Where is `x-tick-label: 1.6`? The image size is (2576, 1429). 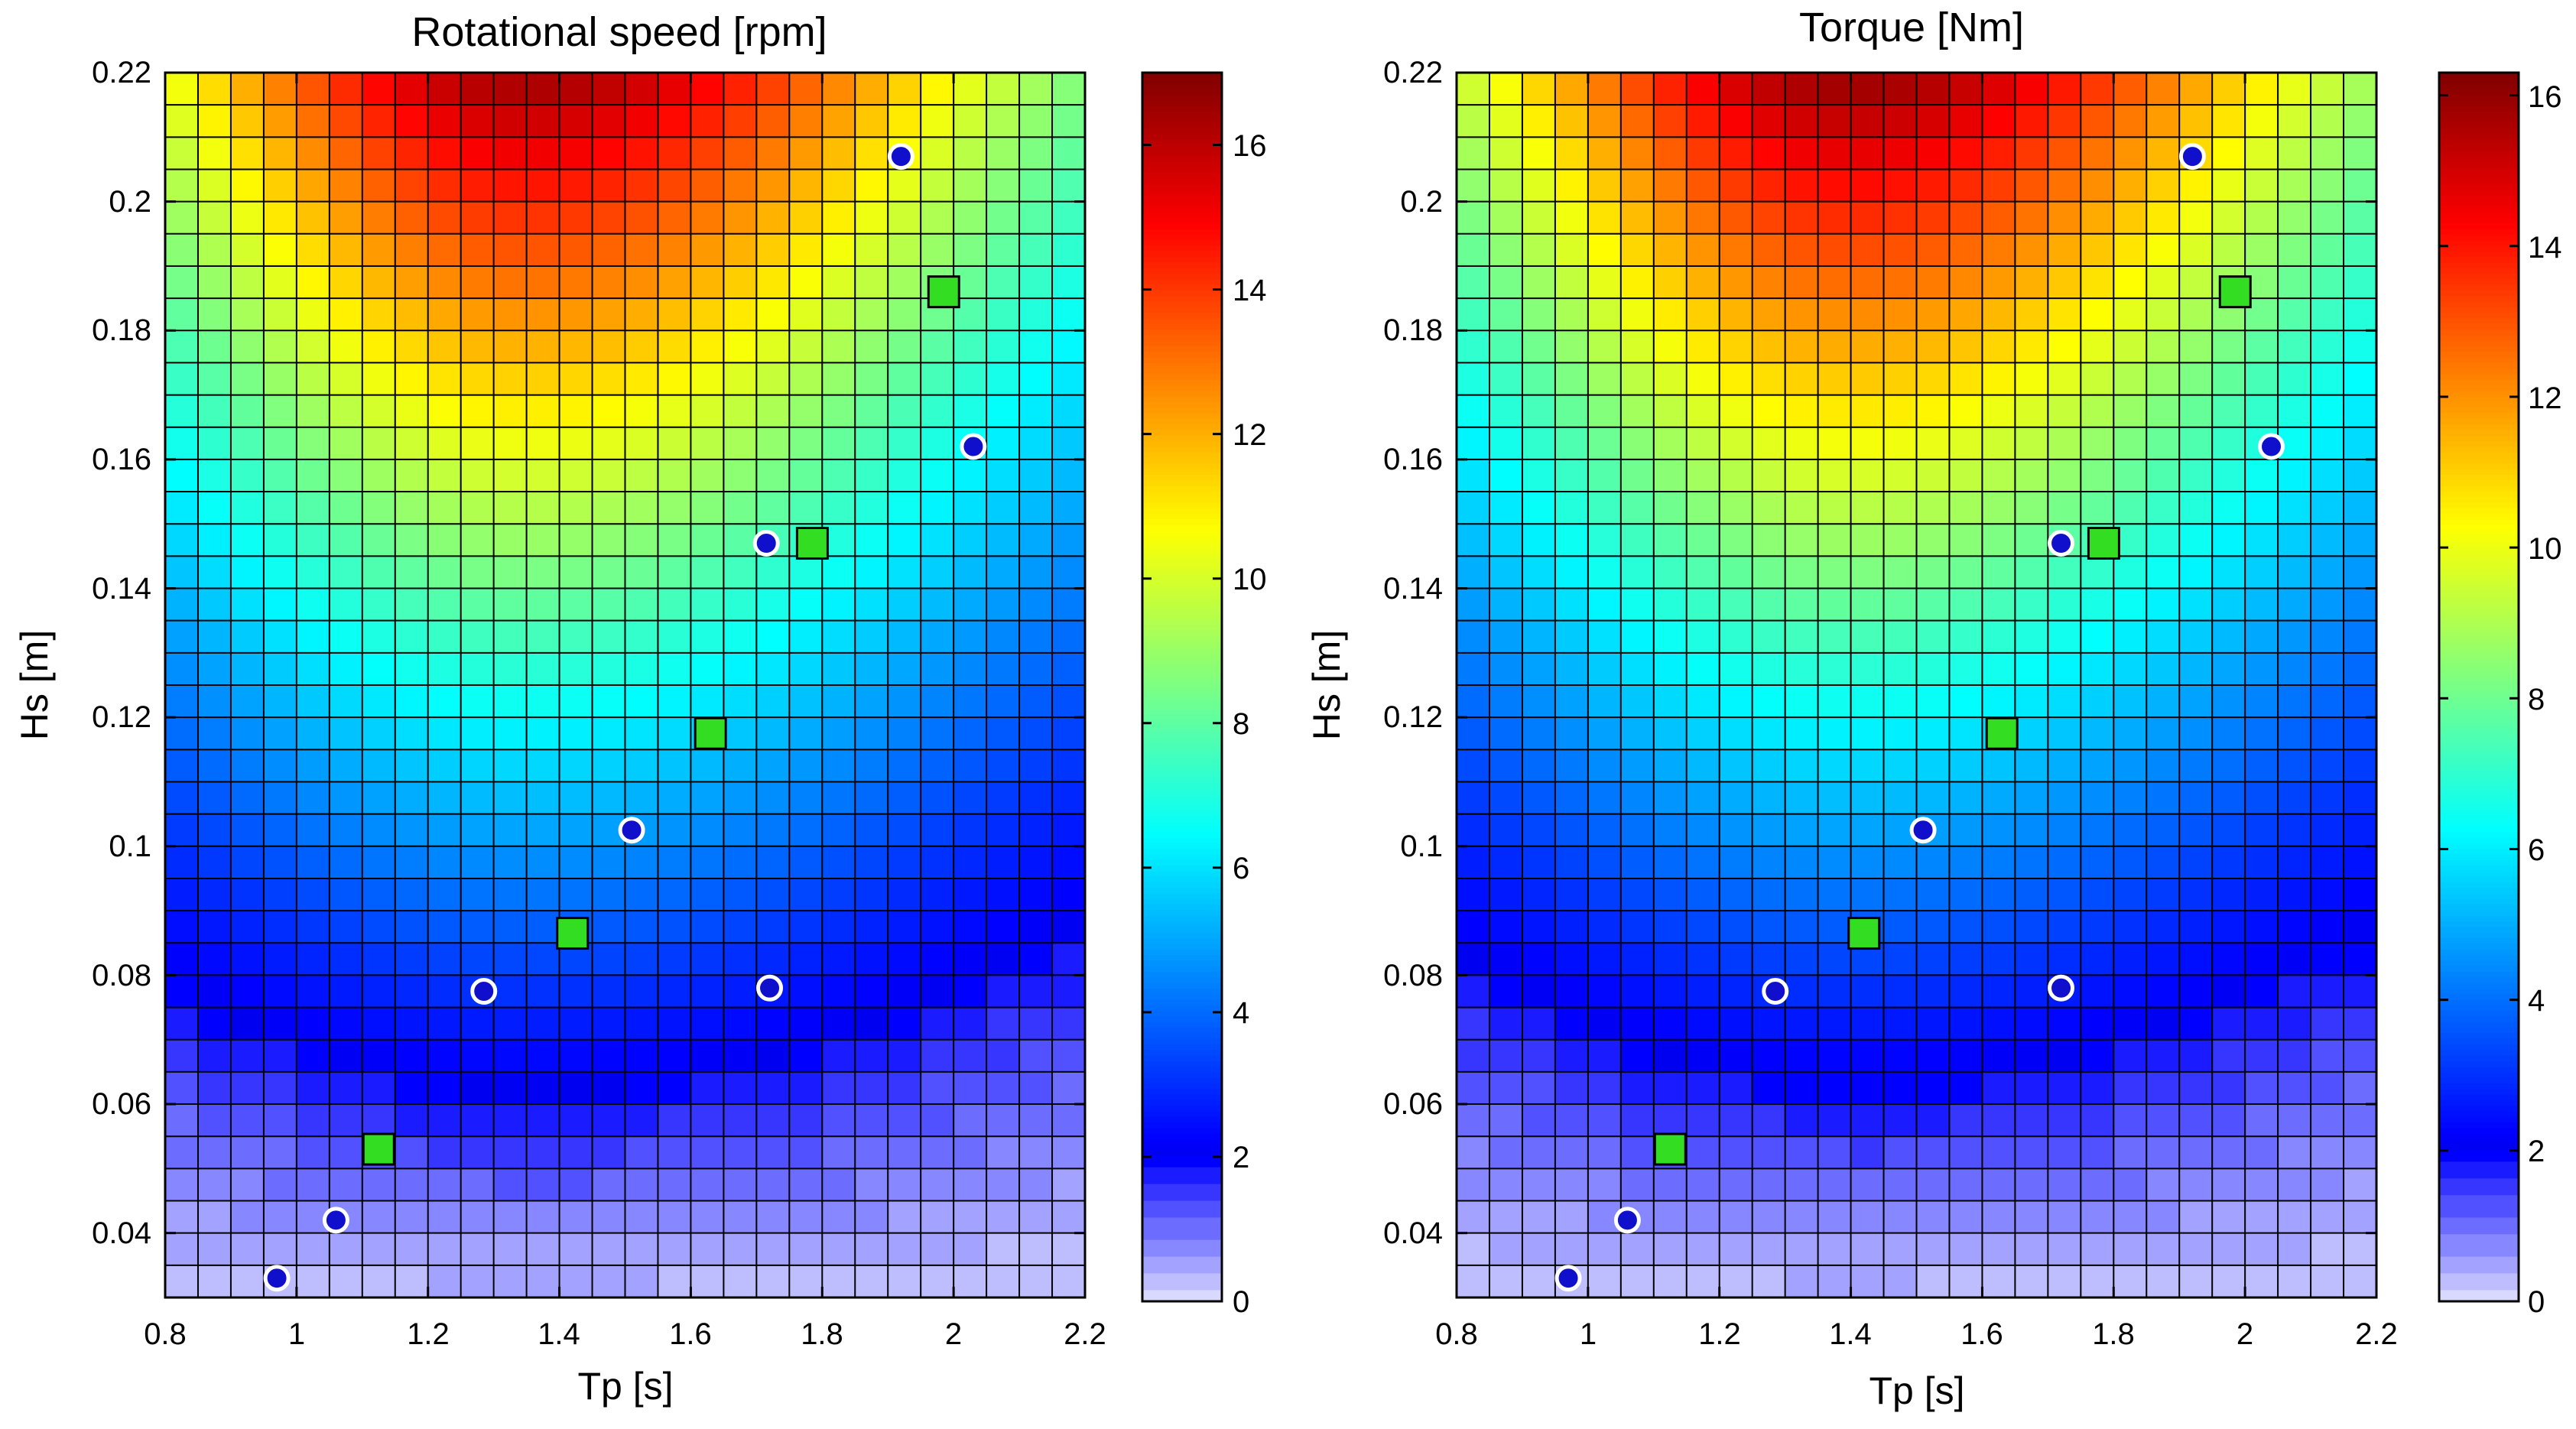 x-tick-label: 1.6 is located at coordinates (691, 1334).